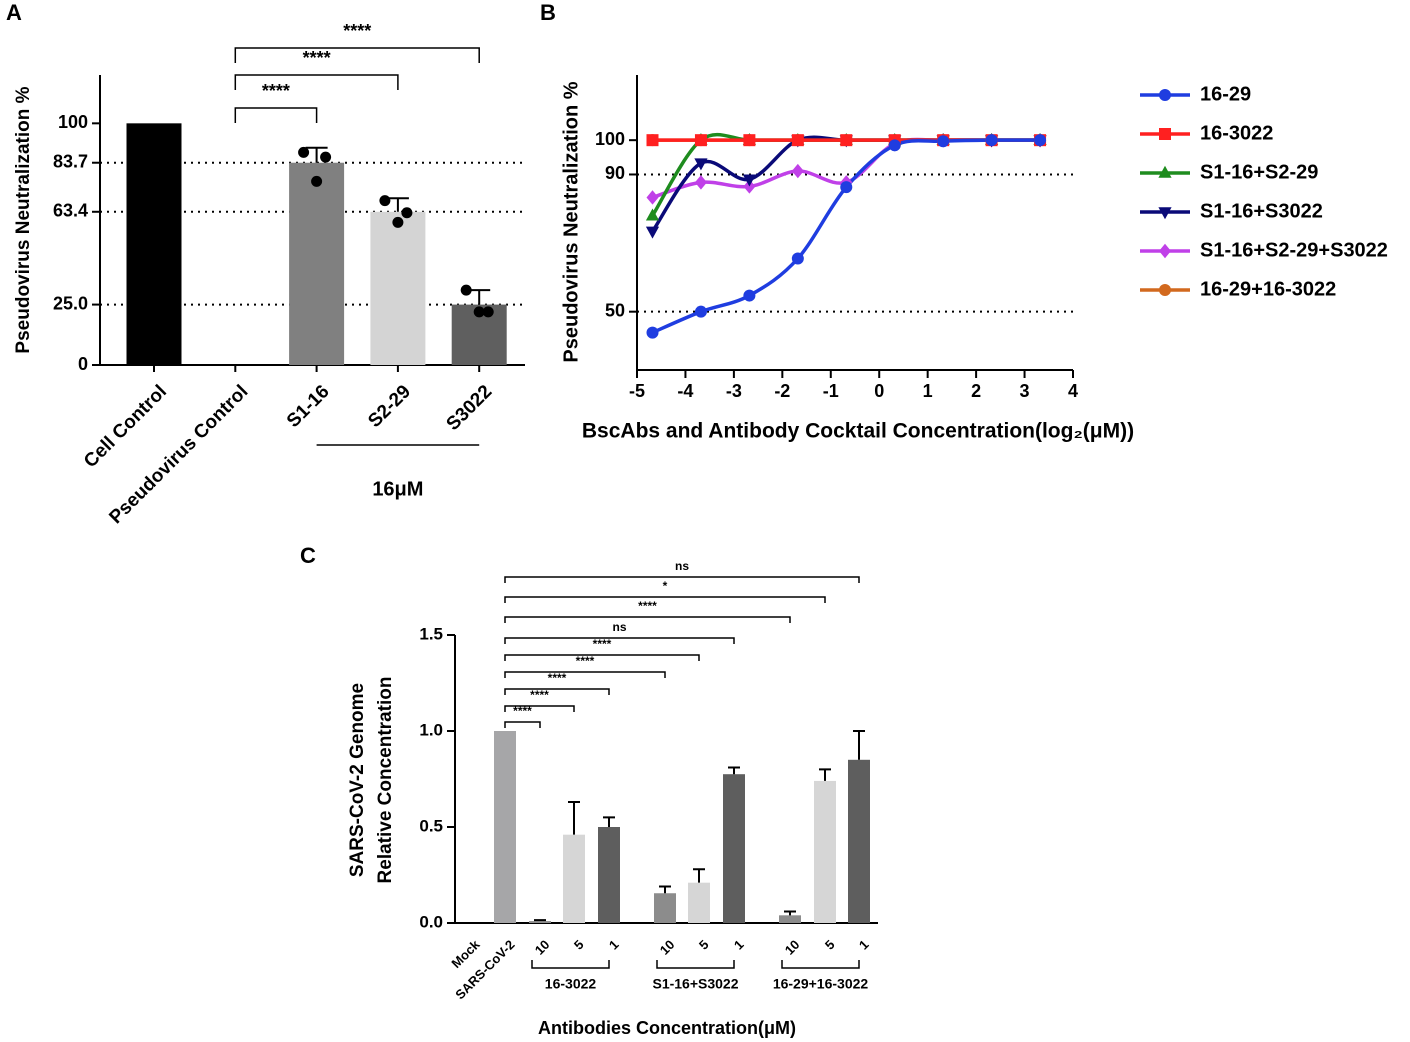  I want to click on y-tick-label: 25.0, so click(70, 303).